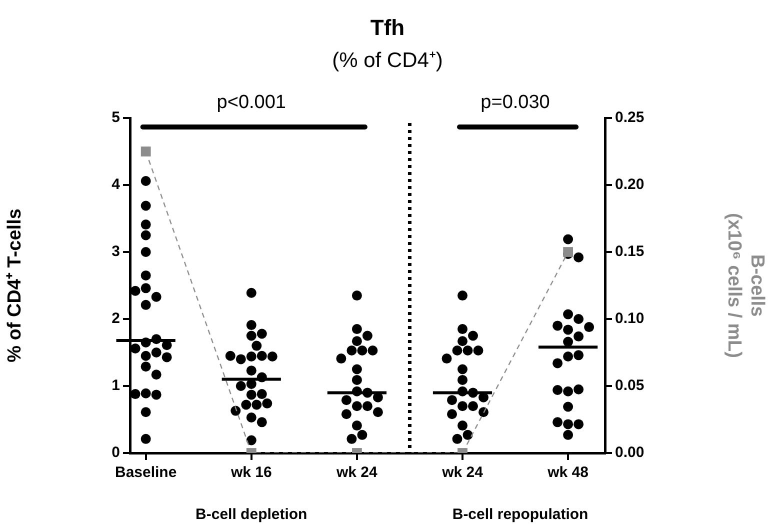  What do you see at coordinates (520, 514) in the screenshot?
I see `text: B-cell repopulation` at bounding box center [520, 514].